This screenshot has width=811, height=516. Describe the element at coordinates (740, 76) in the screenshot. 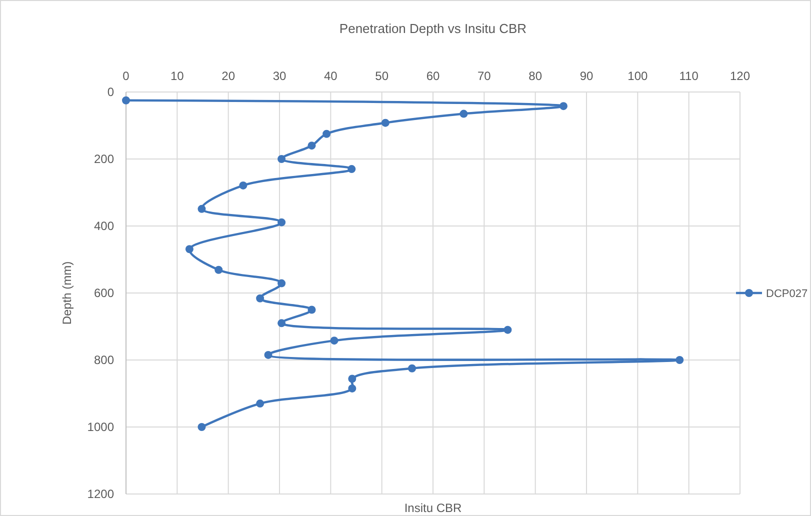

I see `x-tick-label: 120` at that location.